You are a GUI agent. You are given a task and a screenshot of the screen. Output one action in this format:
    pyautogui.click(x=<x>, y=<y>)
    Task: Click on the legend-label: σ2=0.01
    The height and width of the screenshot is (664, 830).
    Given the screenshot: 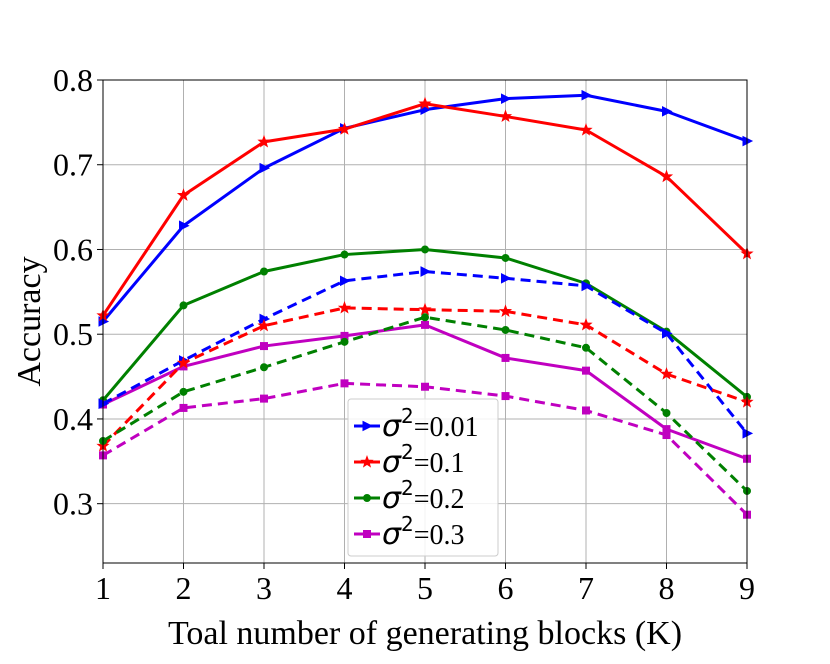 What is the action you would take?
    pyautogui.click(x=430, y=424)
    